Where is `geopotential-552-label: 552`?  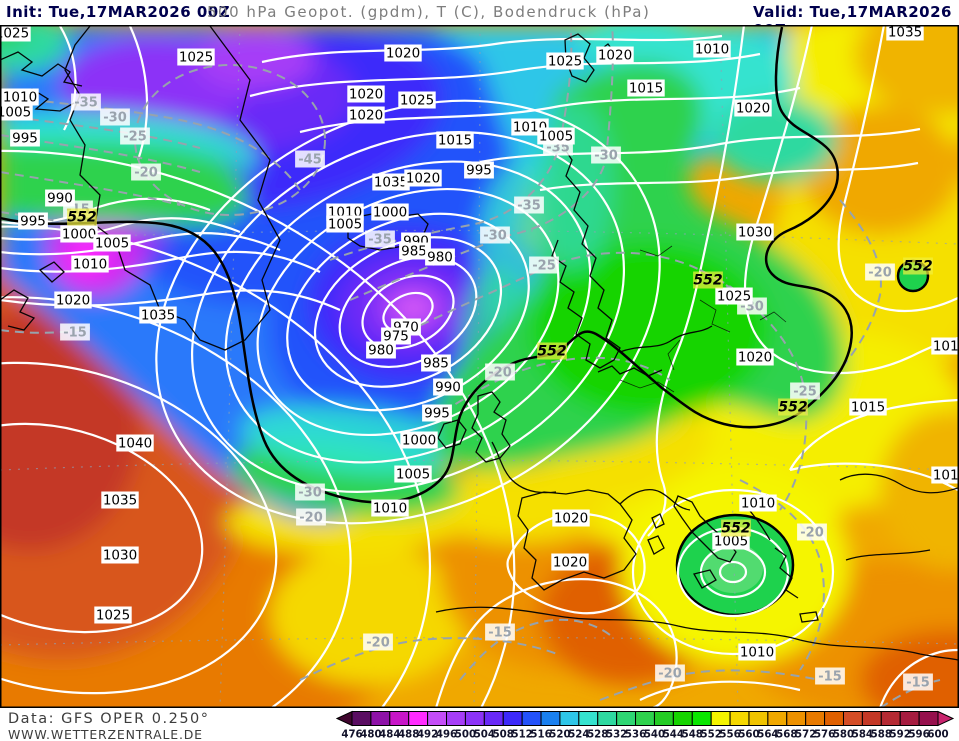 geopotential-552-label: 552 is located at coordinates (736, 528).